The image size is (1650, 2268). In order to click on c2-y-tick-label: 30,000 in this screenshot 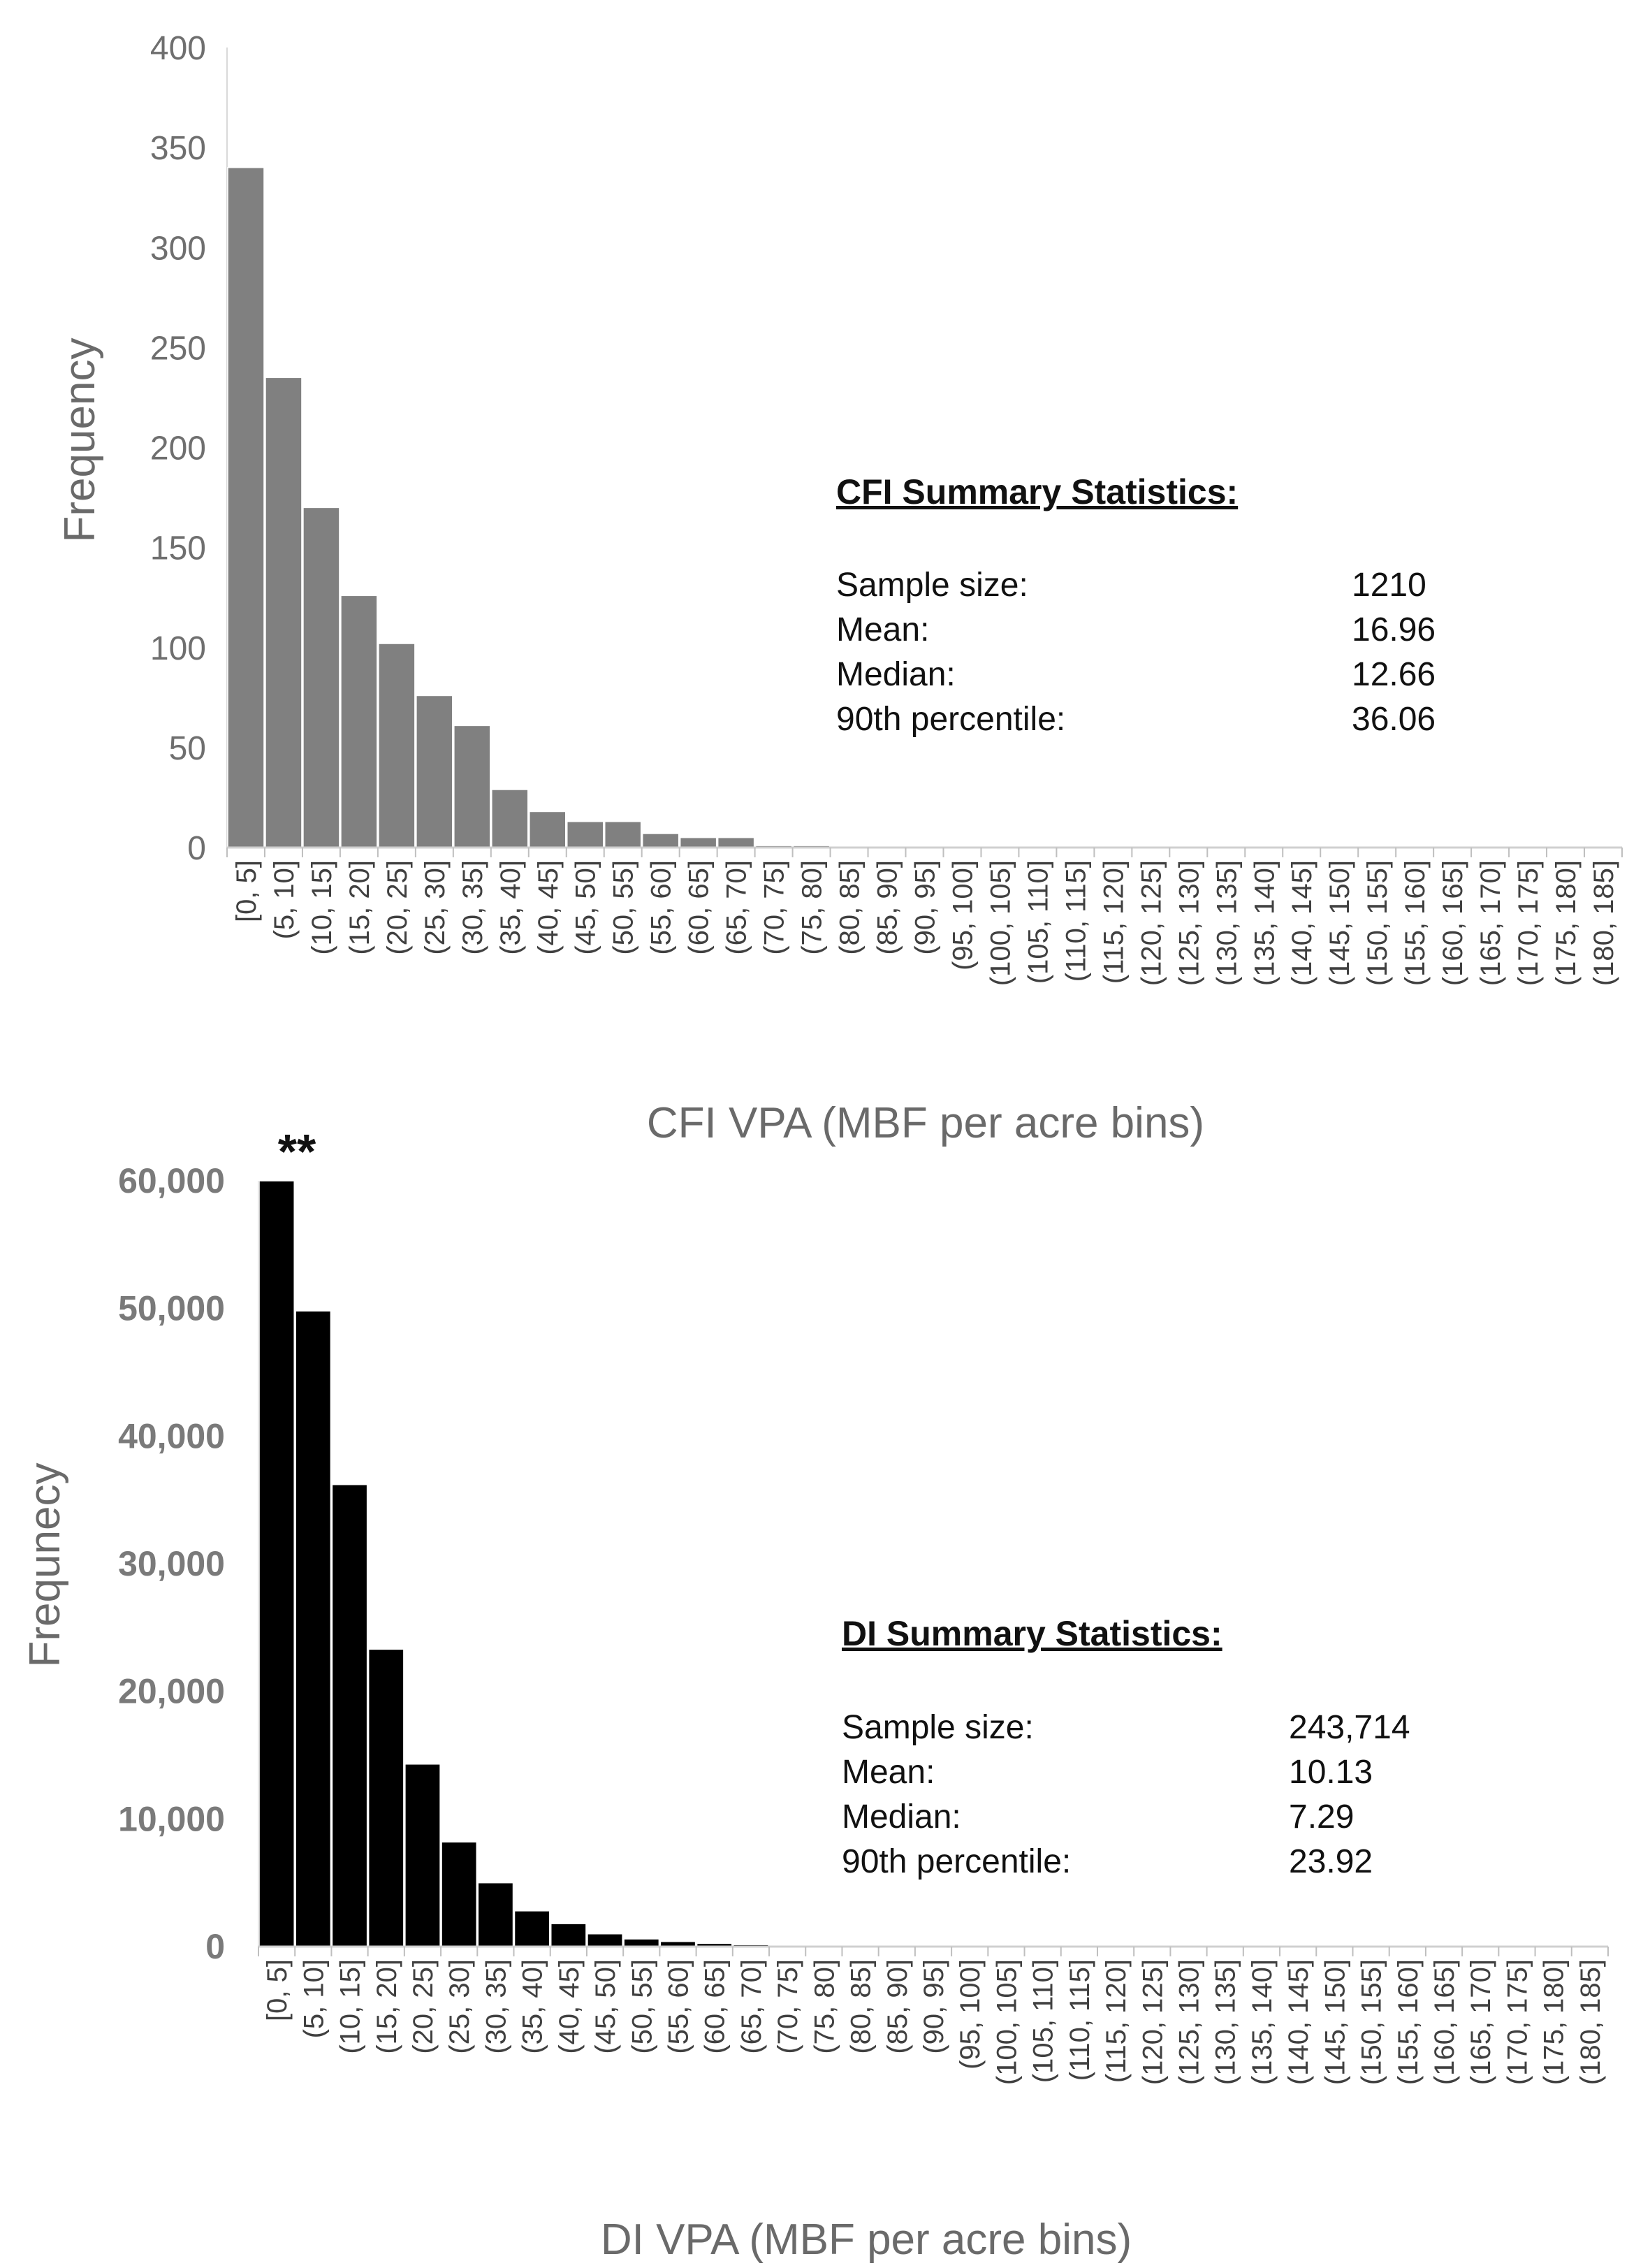, I will do `click(171, 1563)`.